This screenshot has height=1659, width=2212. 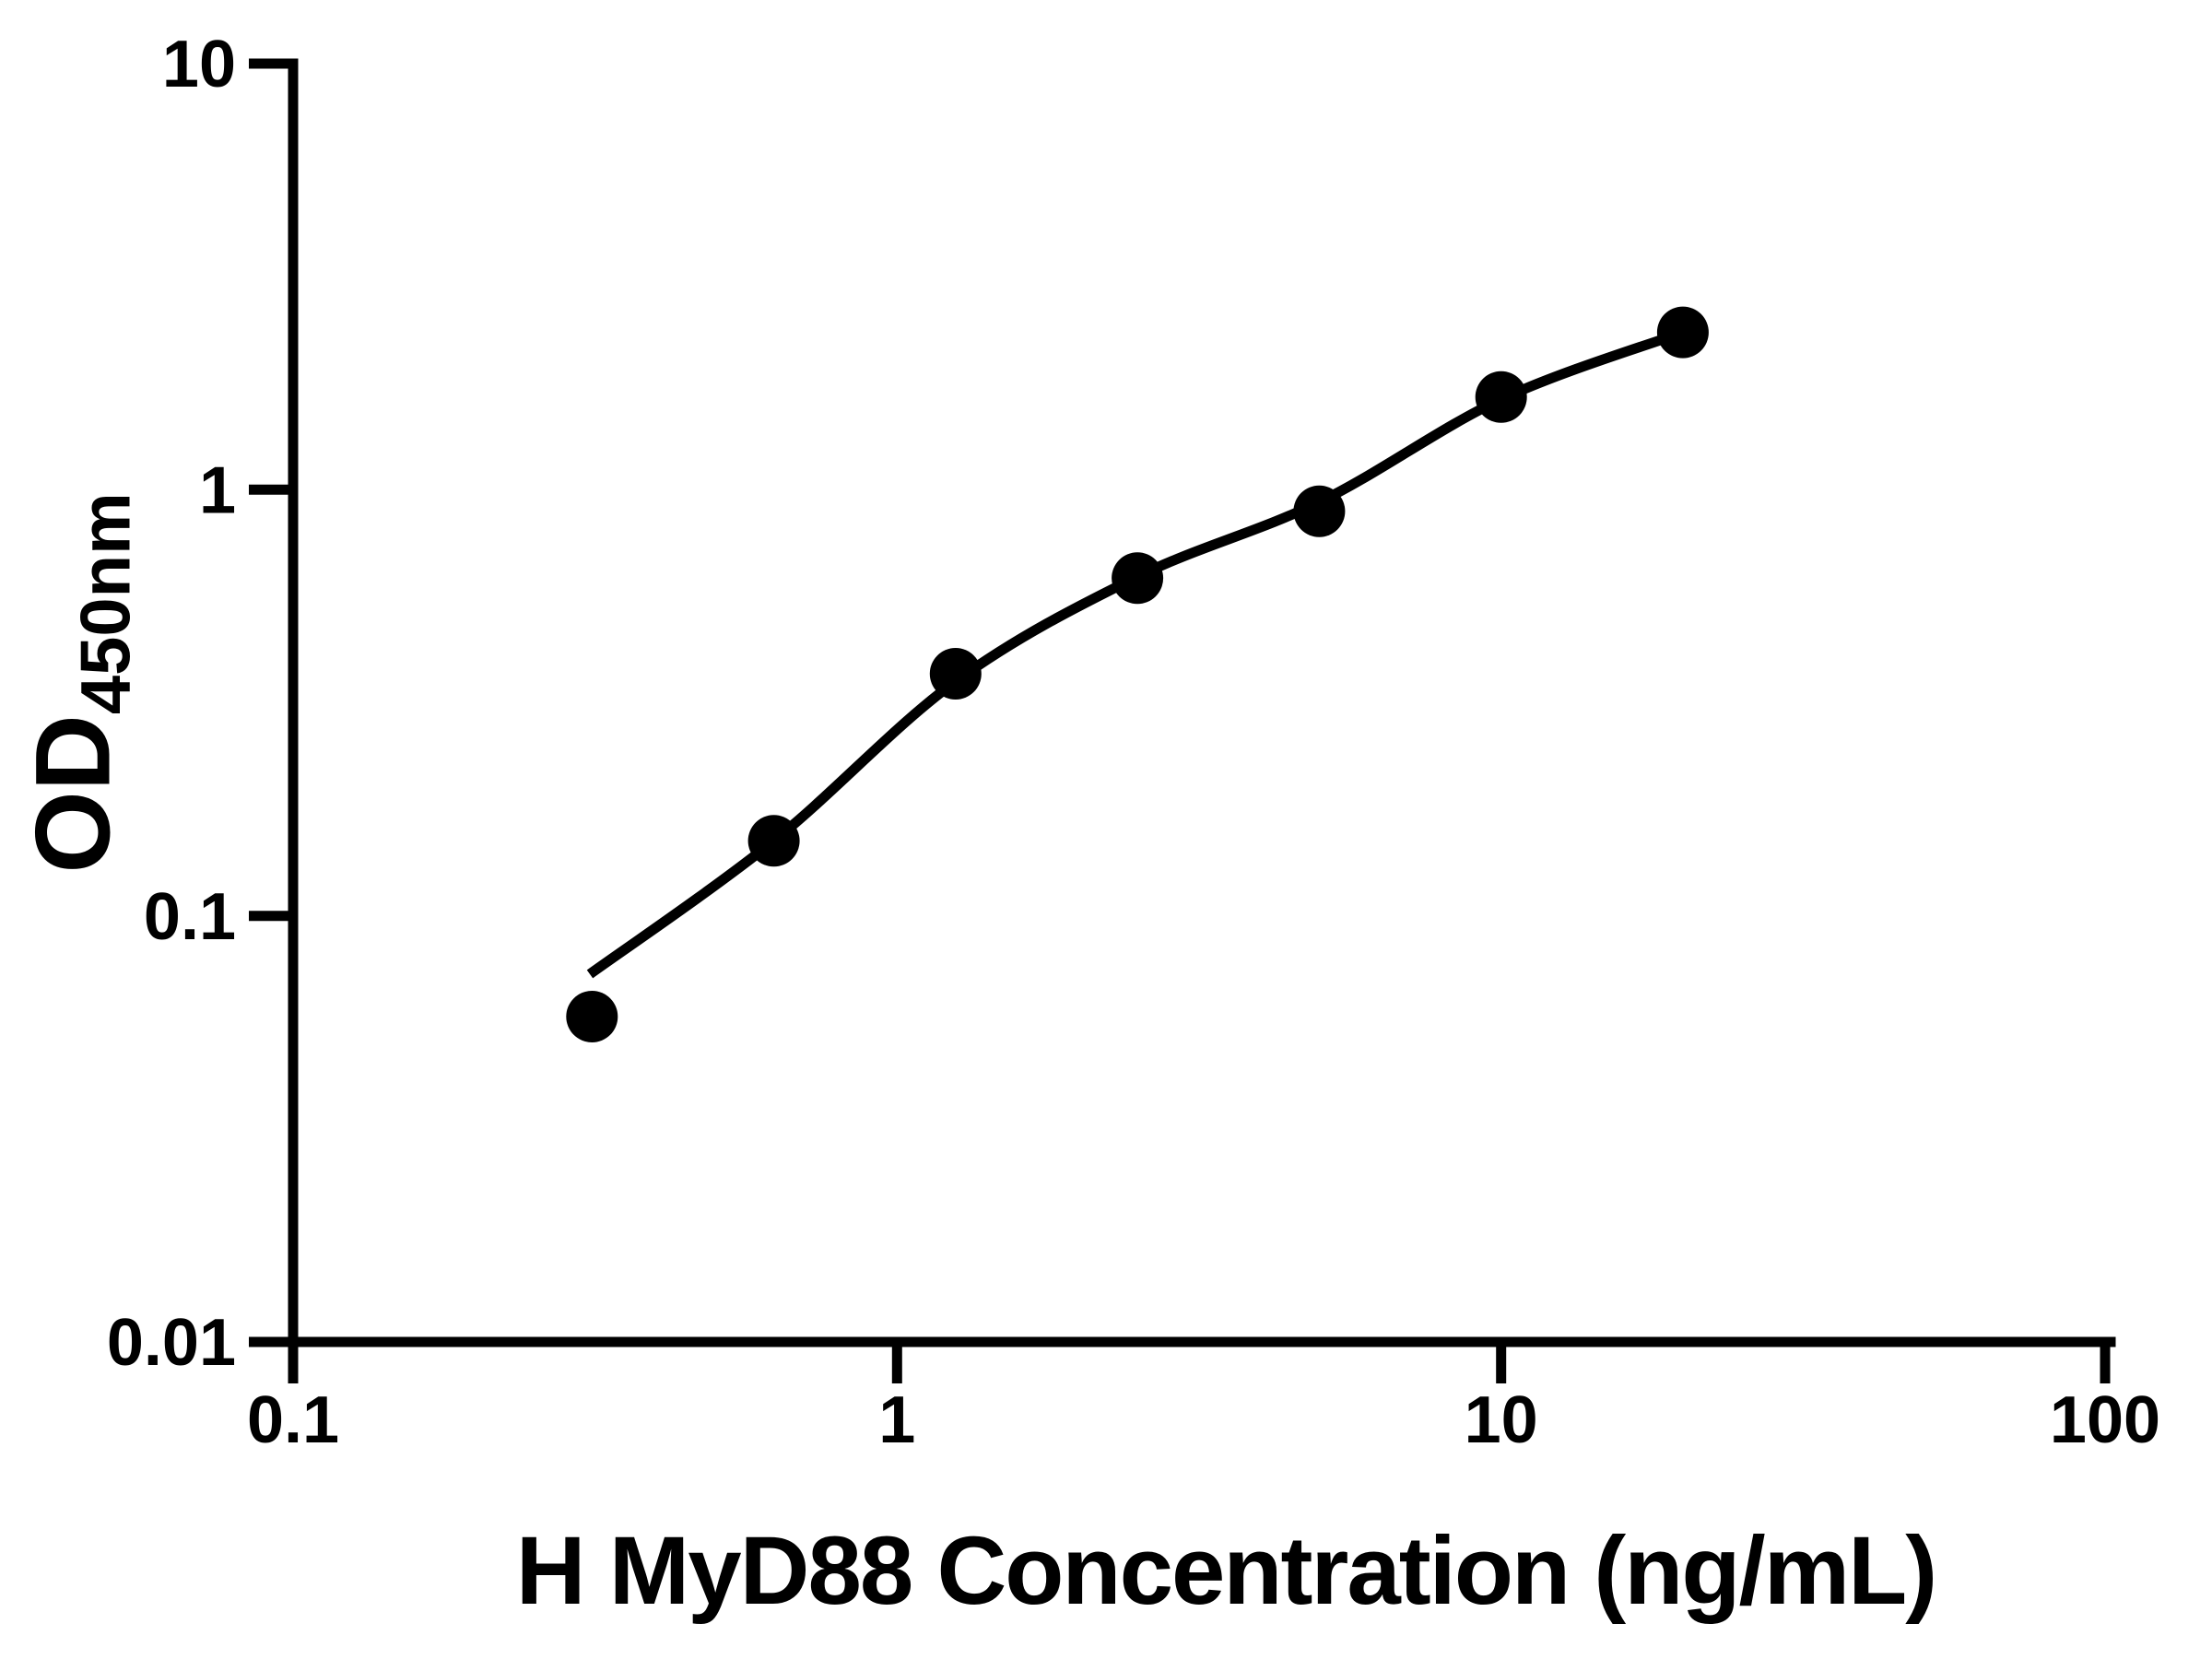 I want to click on y-tick-label: 0.1, so click(x=190, y=917).